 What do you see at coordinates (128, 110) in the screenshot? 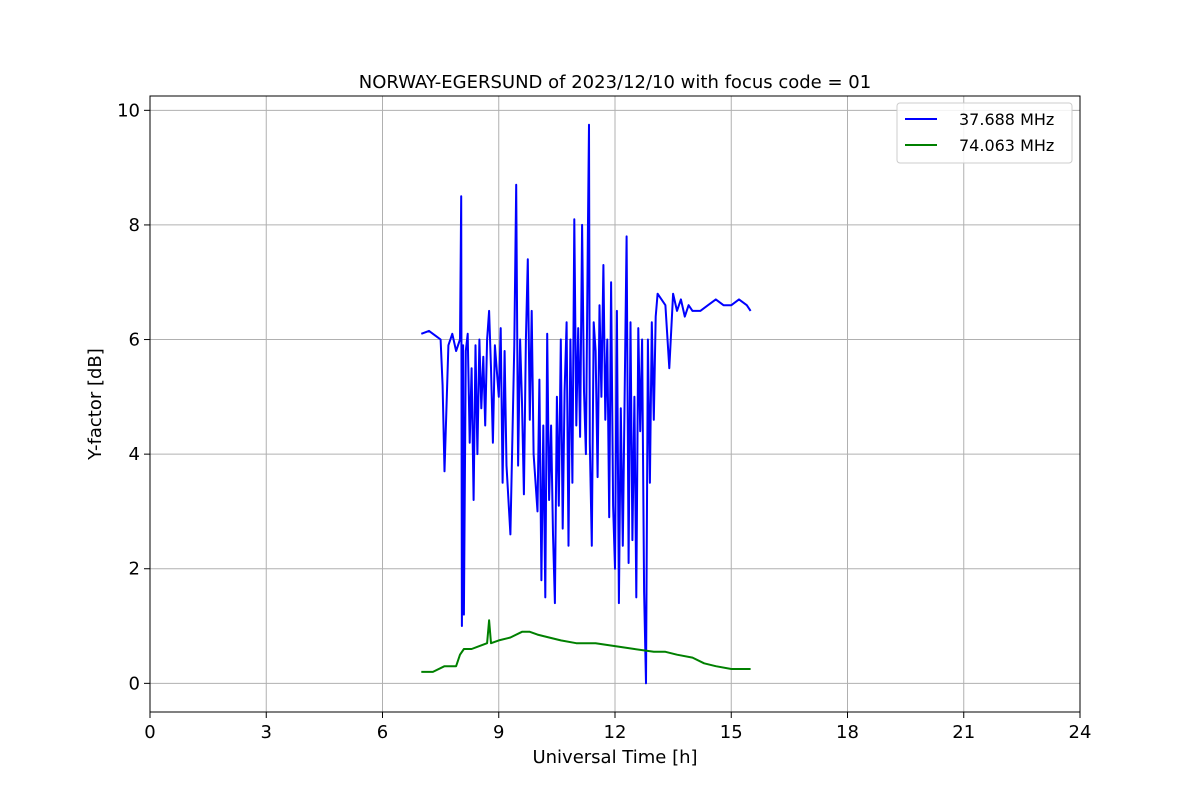
I see `y-tick-label: 10` at bounding box center [128, 110].